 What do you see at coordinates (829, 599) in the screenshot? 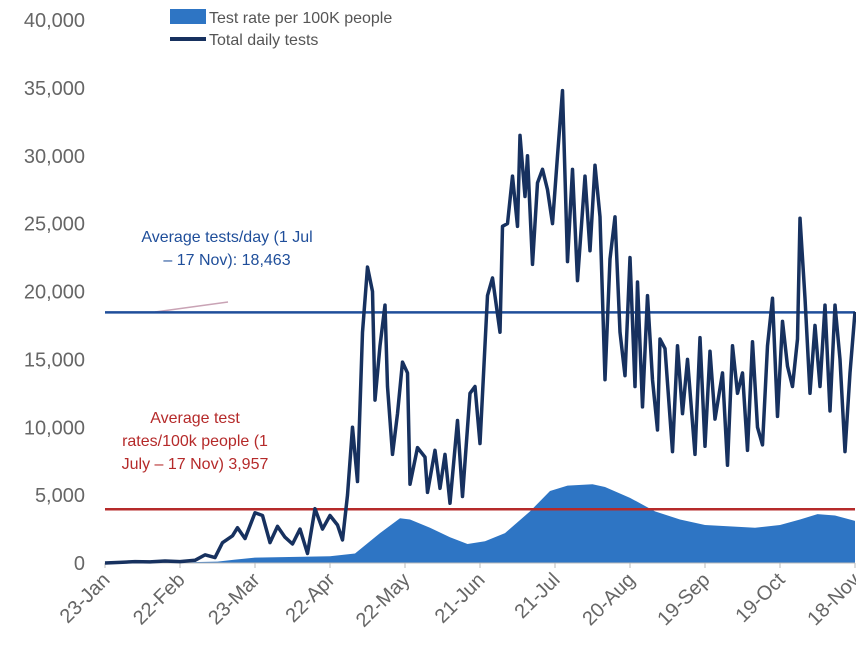
I see `x-tick-label: 18-Nov` at bounding box center [829, 599].